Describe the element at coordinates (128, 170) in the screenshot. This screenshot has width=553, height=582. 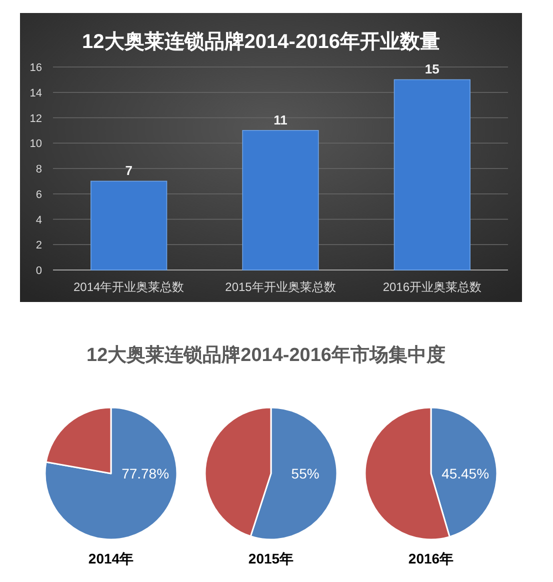
I see `data-label: 7` at that location.